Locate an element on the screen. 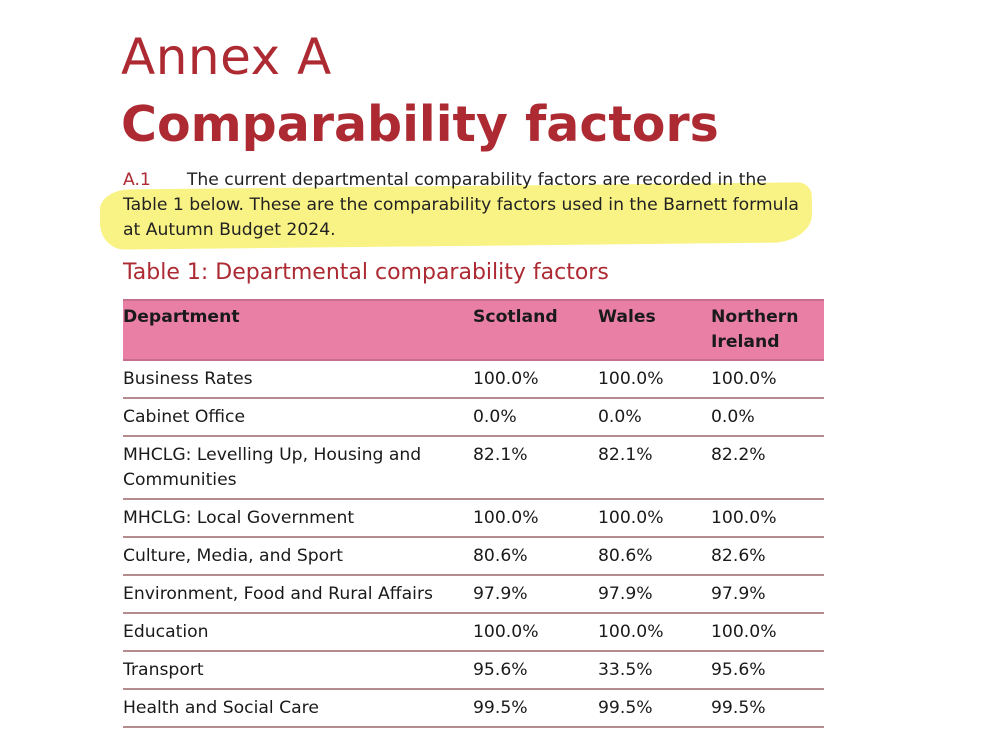 This screenshot has width=1000, height=732. cell-department: Education is located at coordinates (298, 632).